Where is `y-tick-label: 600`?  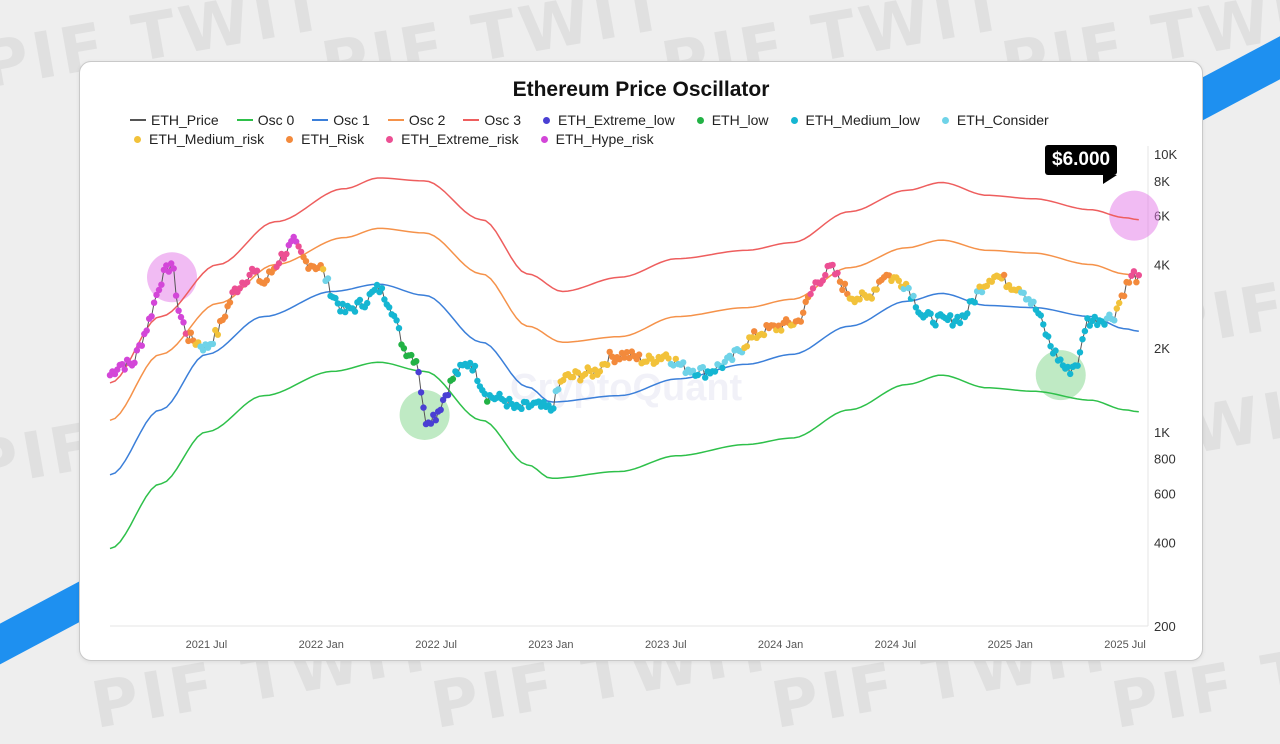 y-tick-label: 600 is located at coordinates (1165, 493).